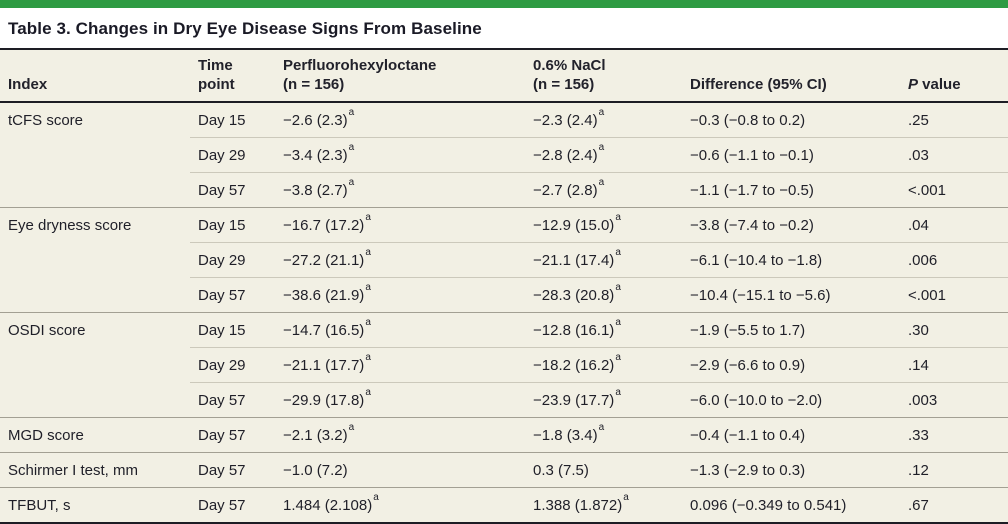 The height and width of the screenshot is (524, 1008). What do you see at coordinates (918, 120) in the screenshot?
I see `cell-pval: .25` at bounding box center [918, 120].